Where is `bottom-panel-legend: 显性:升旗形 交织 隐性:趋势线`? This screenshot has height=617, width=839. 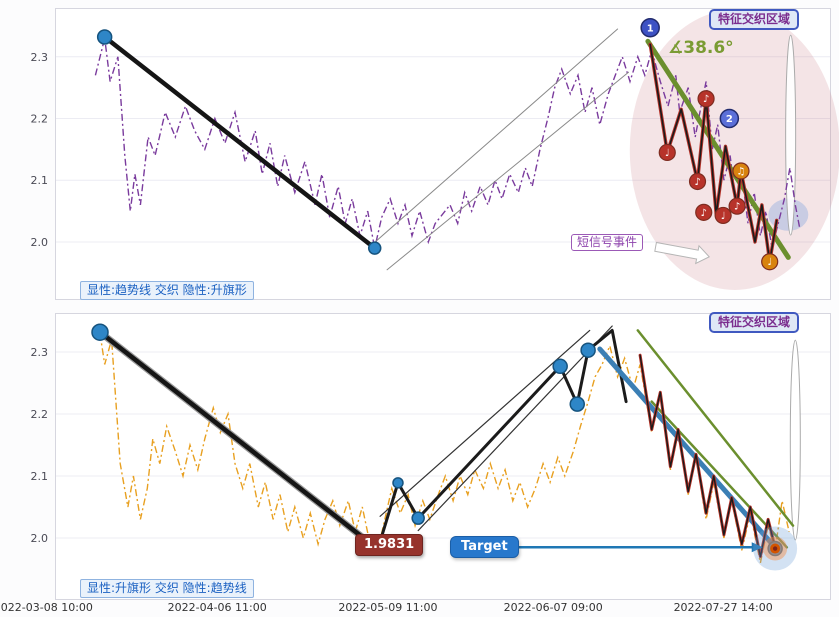
bottom-panel-legend: 显性:升旗形 交织 隐性:趋势线 is located at coordinates (167, 588).